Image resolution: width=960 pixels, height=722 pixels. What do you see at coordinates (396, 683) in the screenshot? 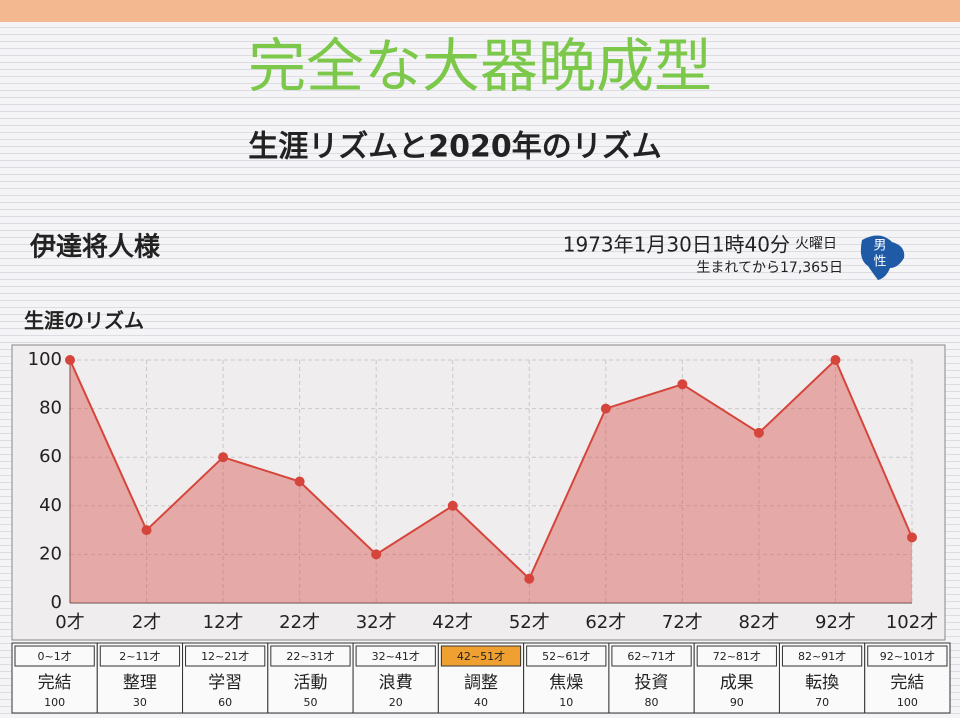
I see `phase-name: 浪費` at bounding box center [396, 683].